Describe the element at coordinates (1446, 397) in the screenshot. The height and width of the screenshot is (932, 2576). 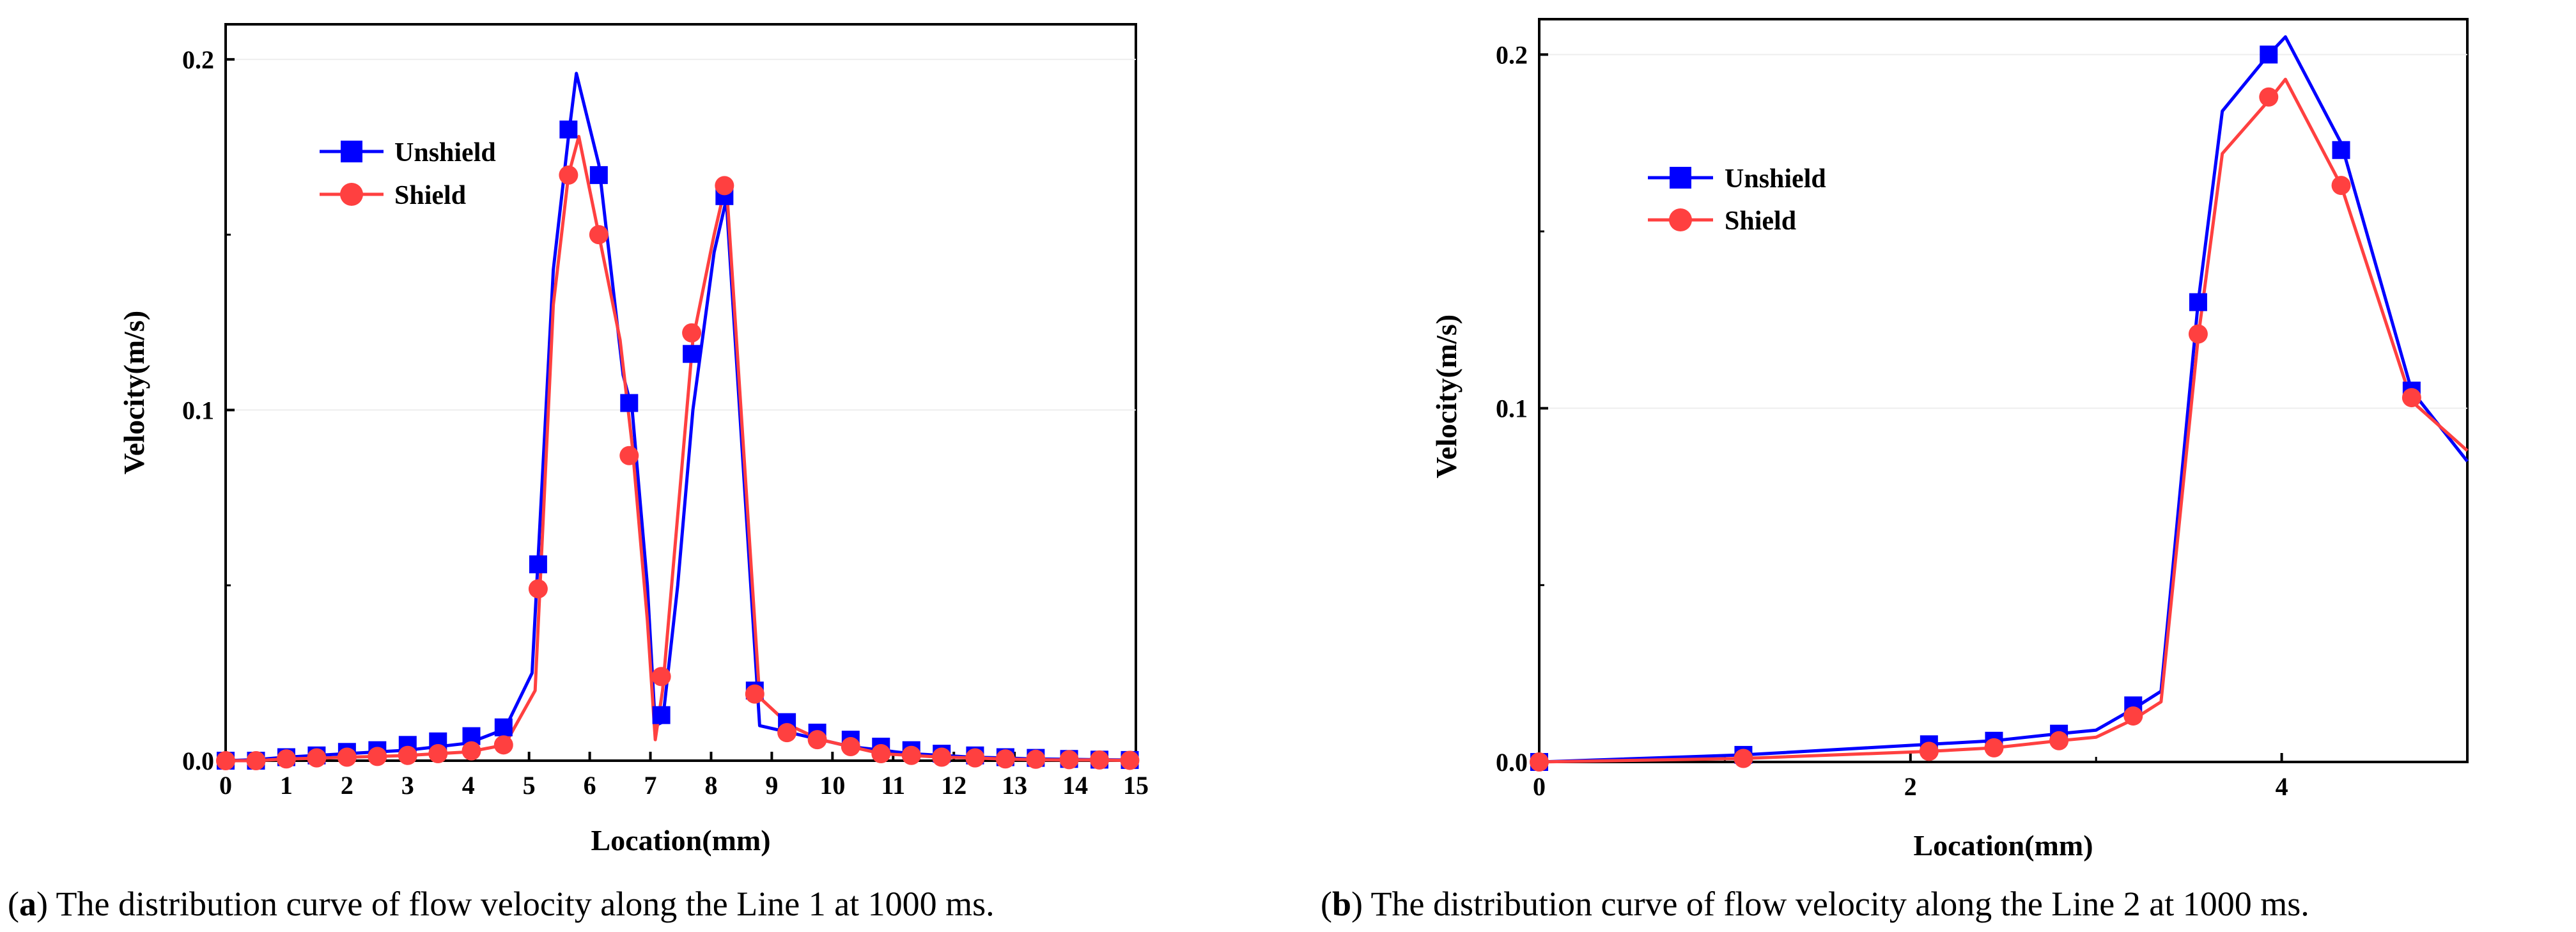
I see `y-axis-label-b: Velocity(m/s)` at that location.